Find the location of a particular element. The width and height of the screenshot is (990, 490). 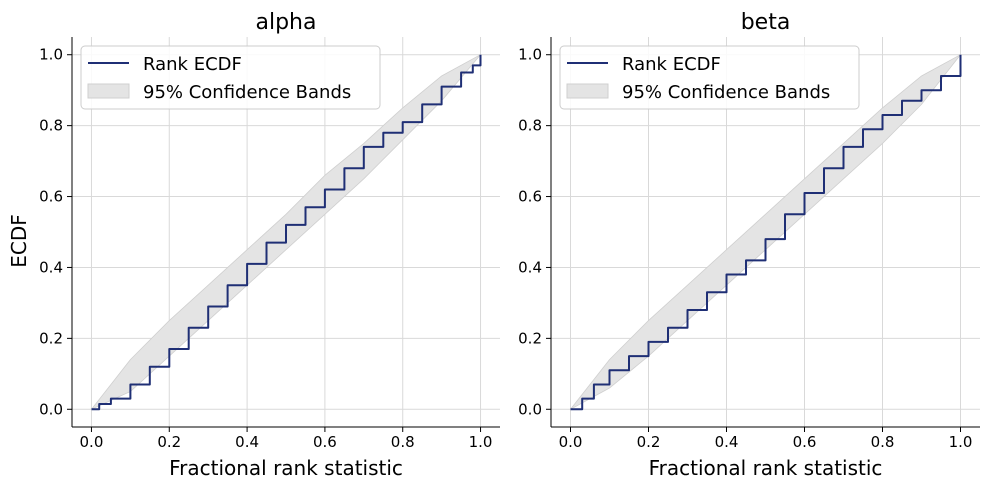

chart-title: alpha is located at coordinates (286, 22).